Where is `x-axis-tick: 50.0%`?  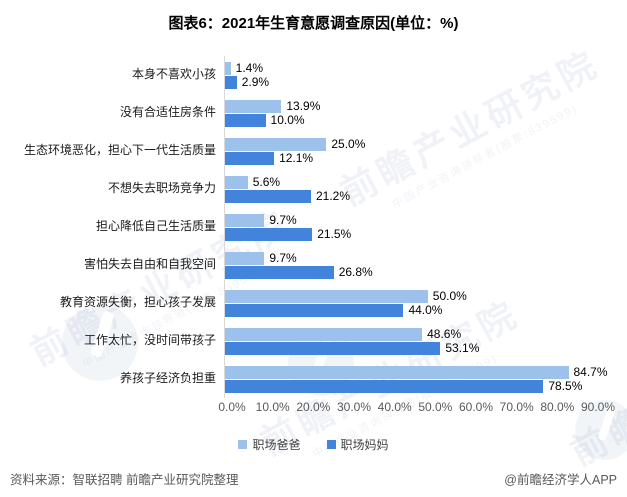 x-axis-tick: 50.0% is located at coordinates (435, 407).